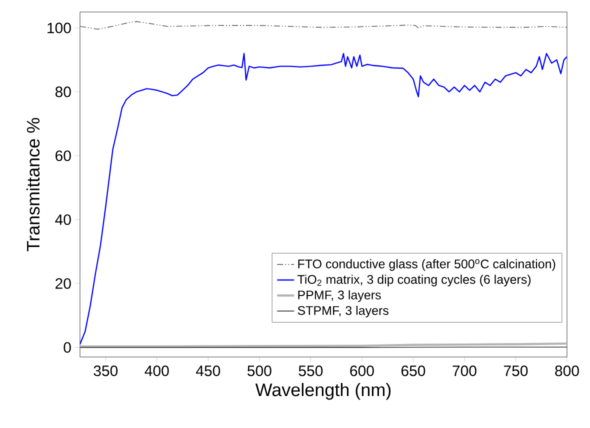 The image size is (590, 428). Describe the element at coordinates (63, 283) in the screenshot. I see `y-tick-label: 20` at that location.